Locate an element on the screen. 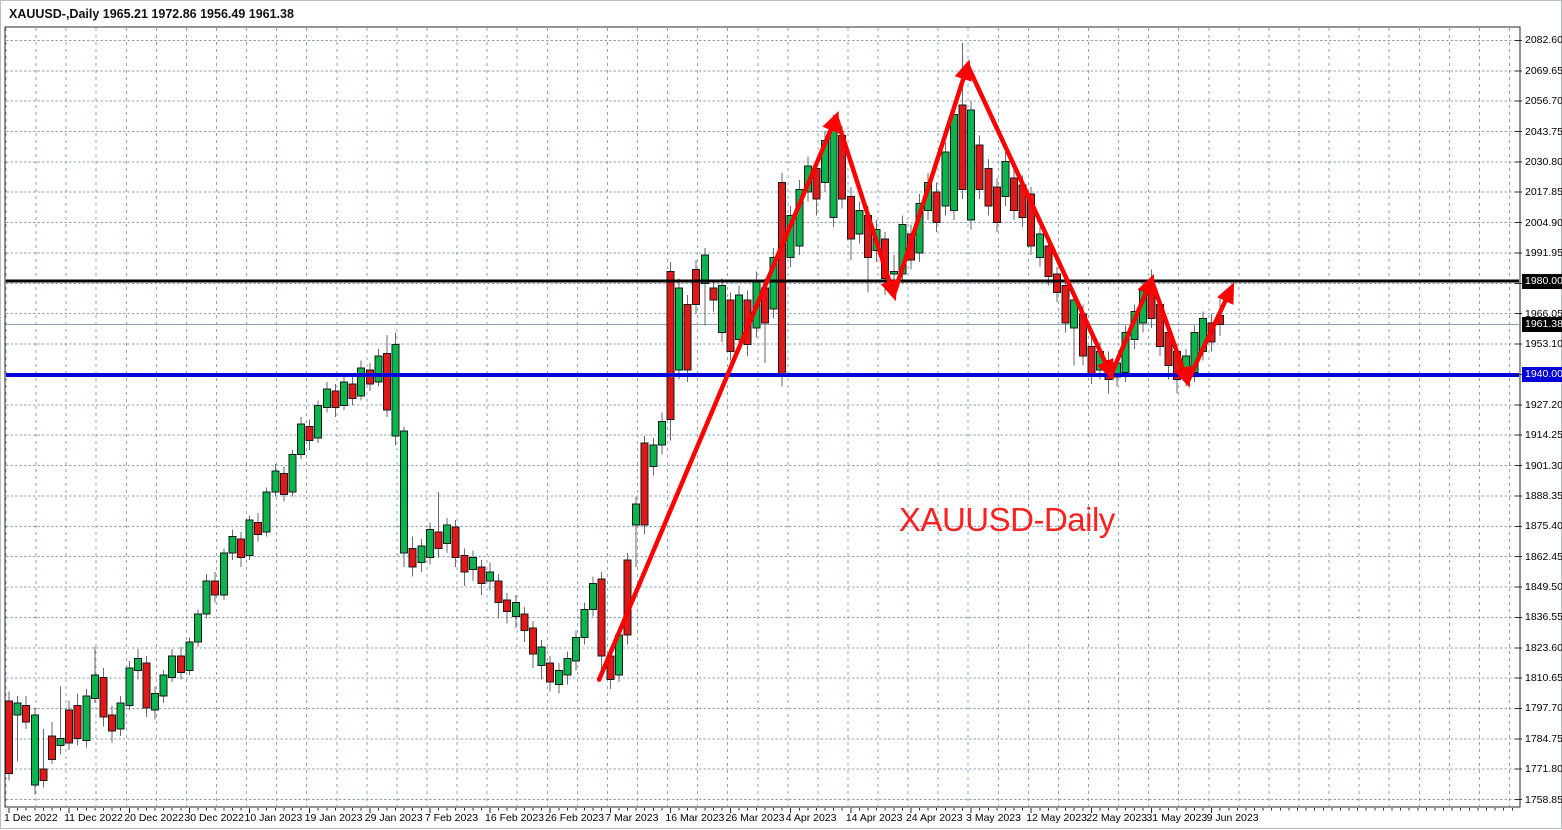 The height and width of the screenshot is (830, 1562). price-tick-label: 2030.80 is located at coordinates (1543, 161).